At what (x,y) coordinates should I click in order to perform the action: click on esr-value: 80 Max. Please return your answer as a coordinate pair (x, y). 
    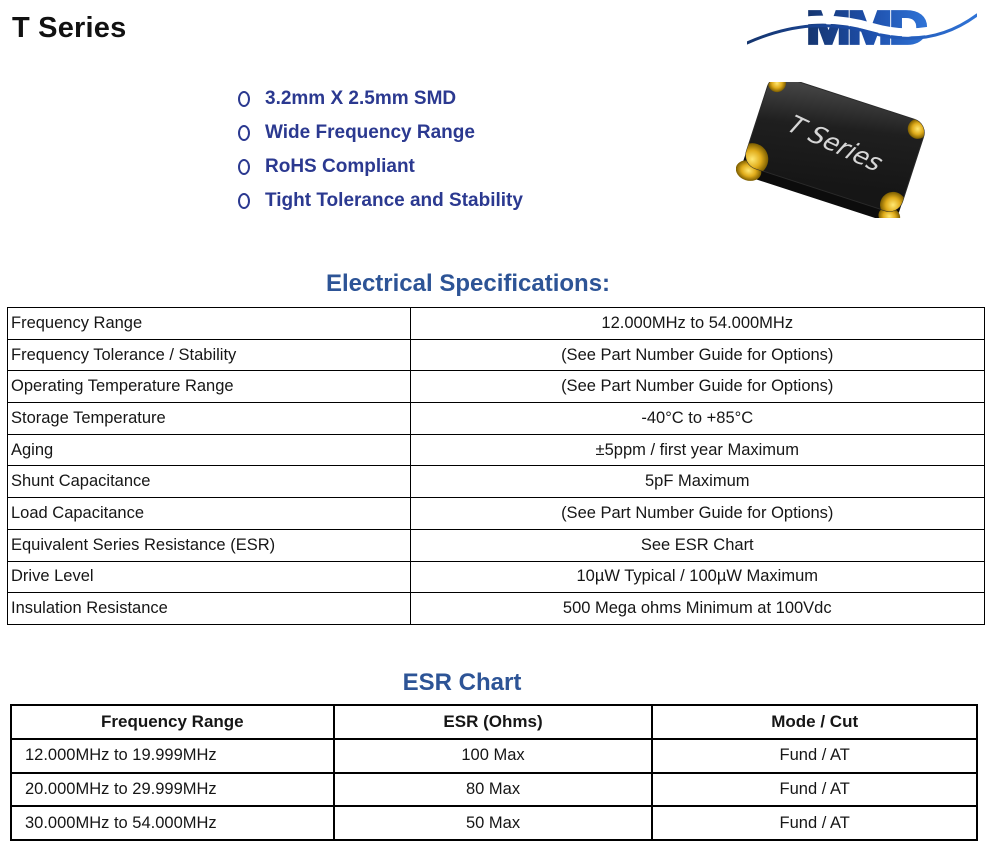
    Looking at the image, I should click on (493, 789).